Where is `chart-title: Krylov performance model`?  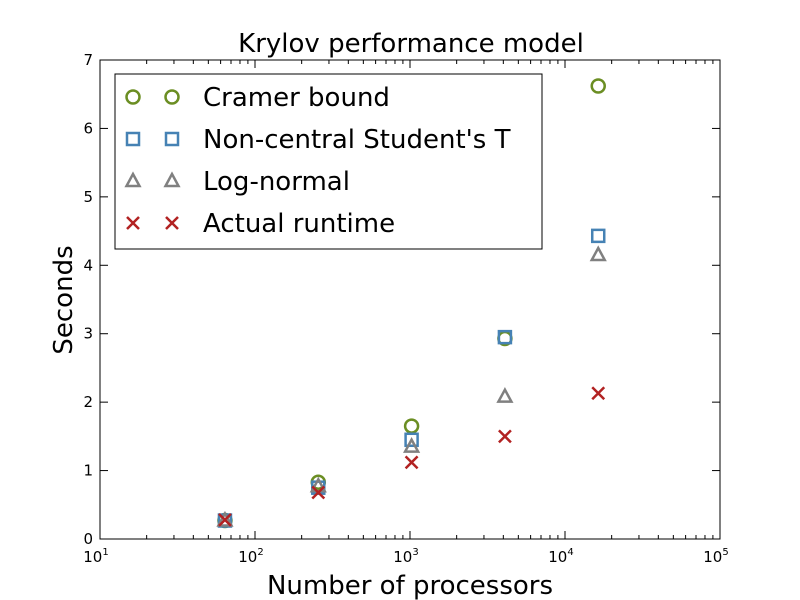 chart-title: Krylov performance model is located at coordinates (411, 44).